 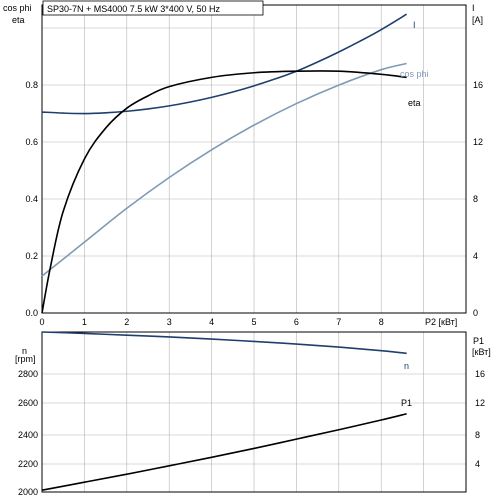 What do you see at coordinates (480, 419) in the screenshot?
I see `bottom-right-tick-labels: 4 8 12 16` at bounding box center [480, 419].